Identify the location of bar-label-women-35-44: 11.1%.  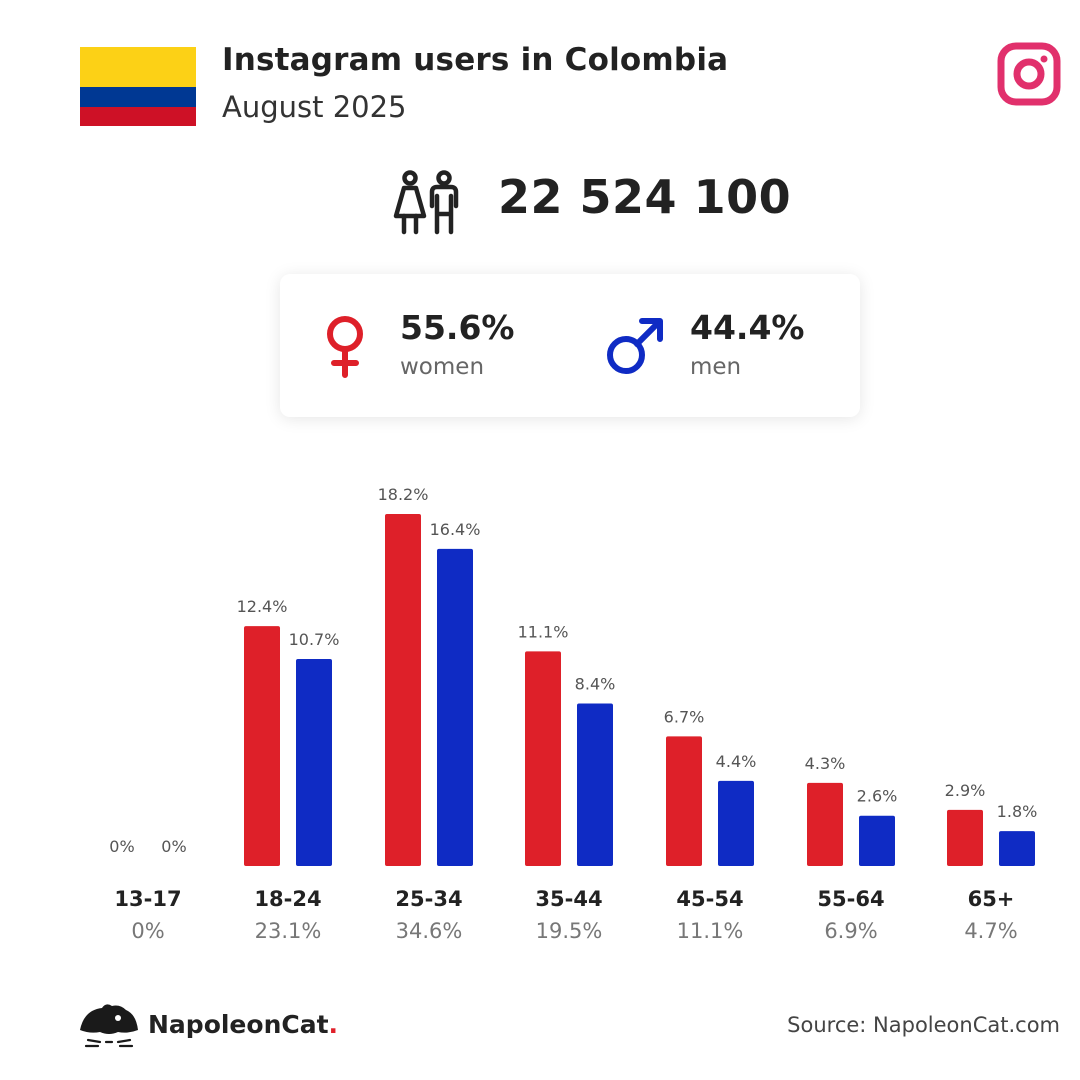
(543, 631).